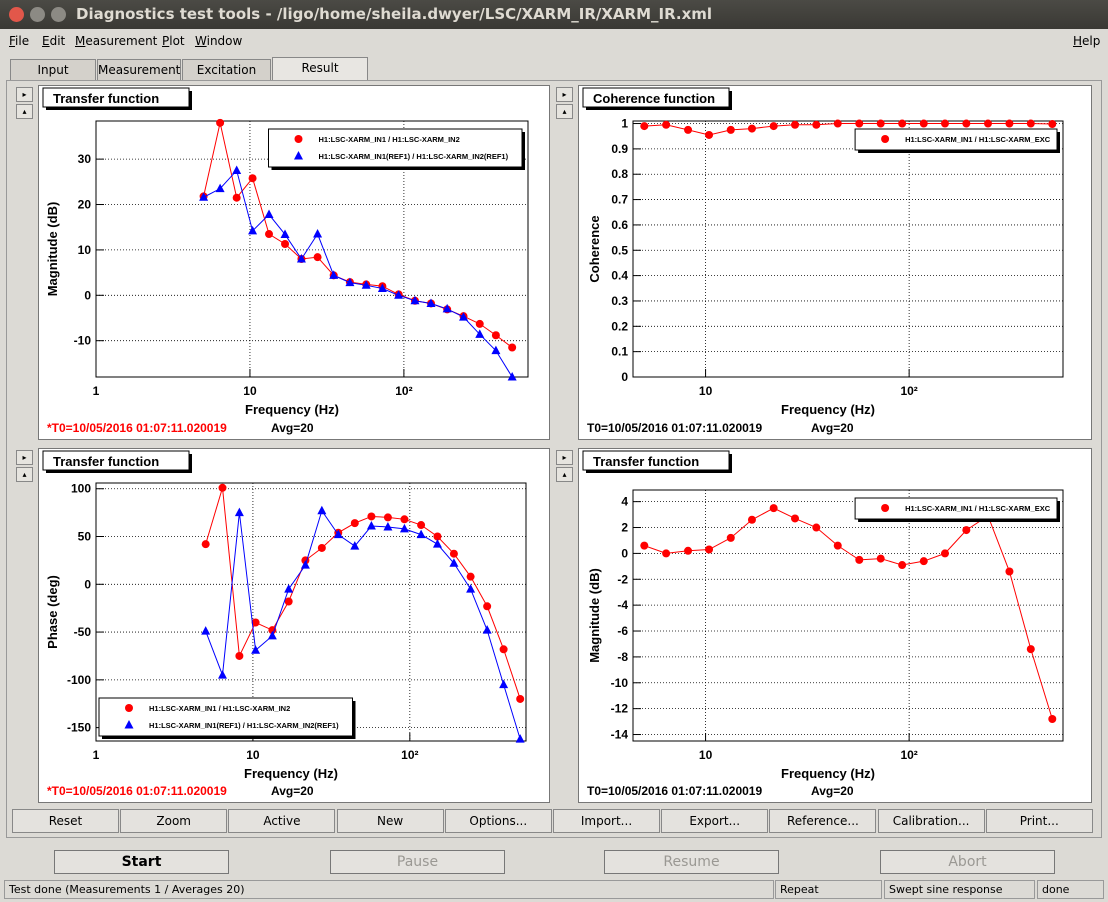 The width and height of the screenshot is (1108, 902). What do you see at coordinates (85, 537) in the screenshot?
I see `y-tick-label: 50` at bounding box center [85, 537].